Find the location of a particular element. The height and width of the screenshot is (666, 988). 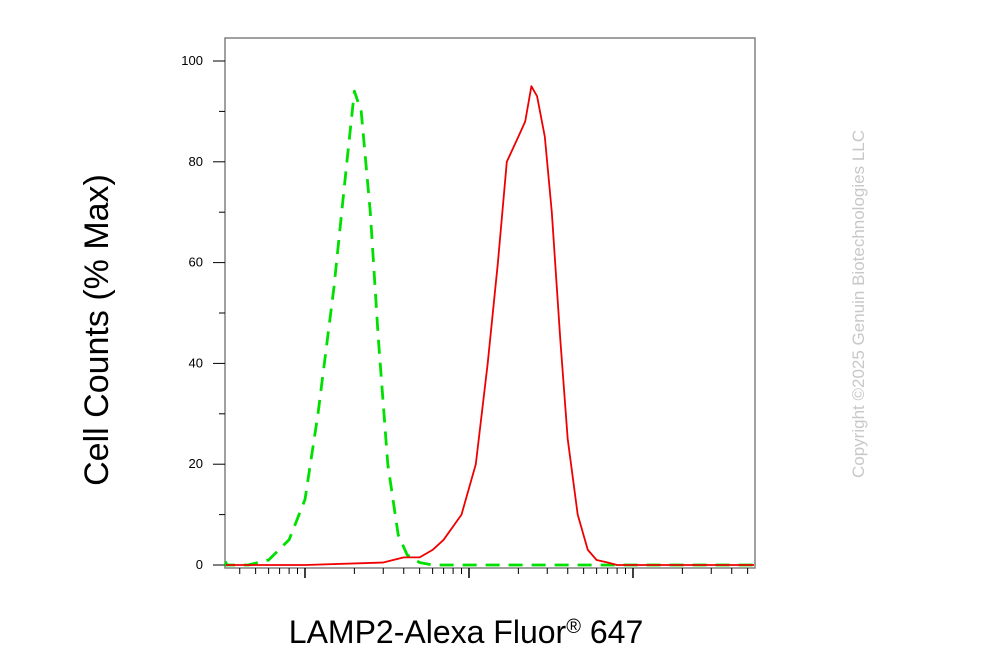

x-axis-ticks is located at coordinates (494, 573).